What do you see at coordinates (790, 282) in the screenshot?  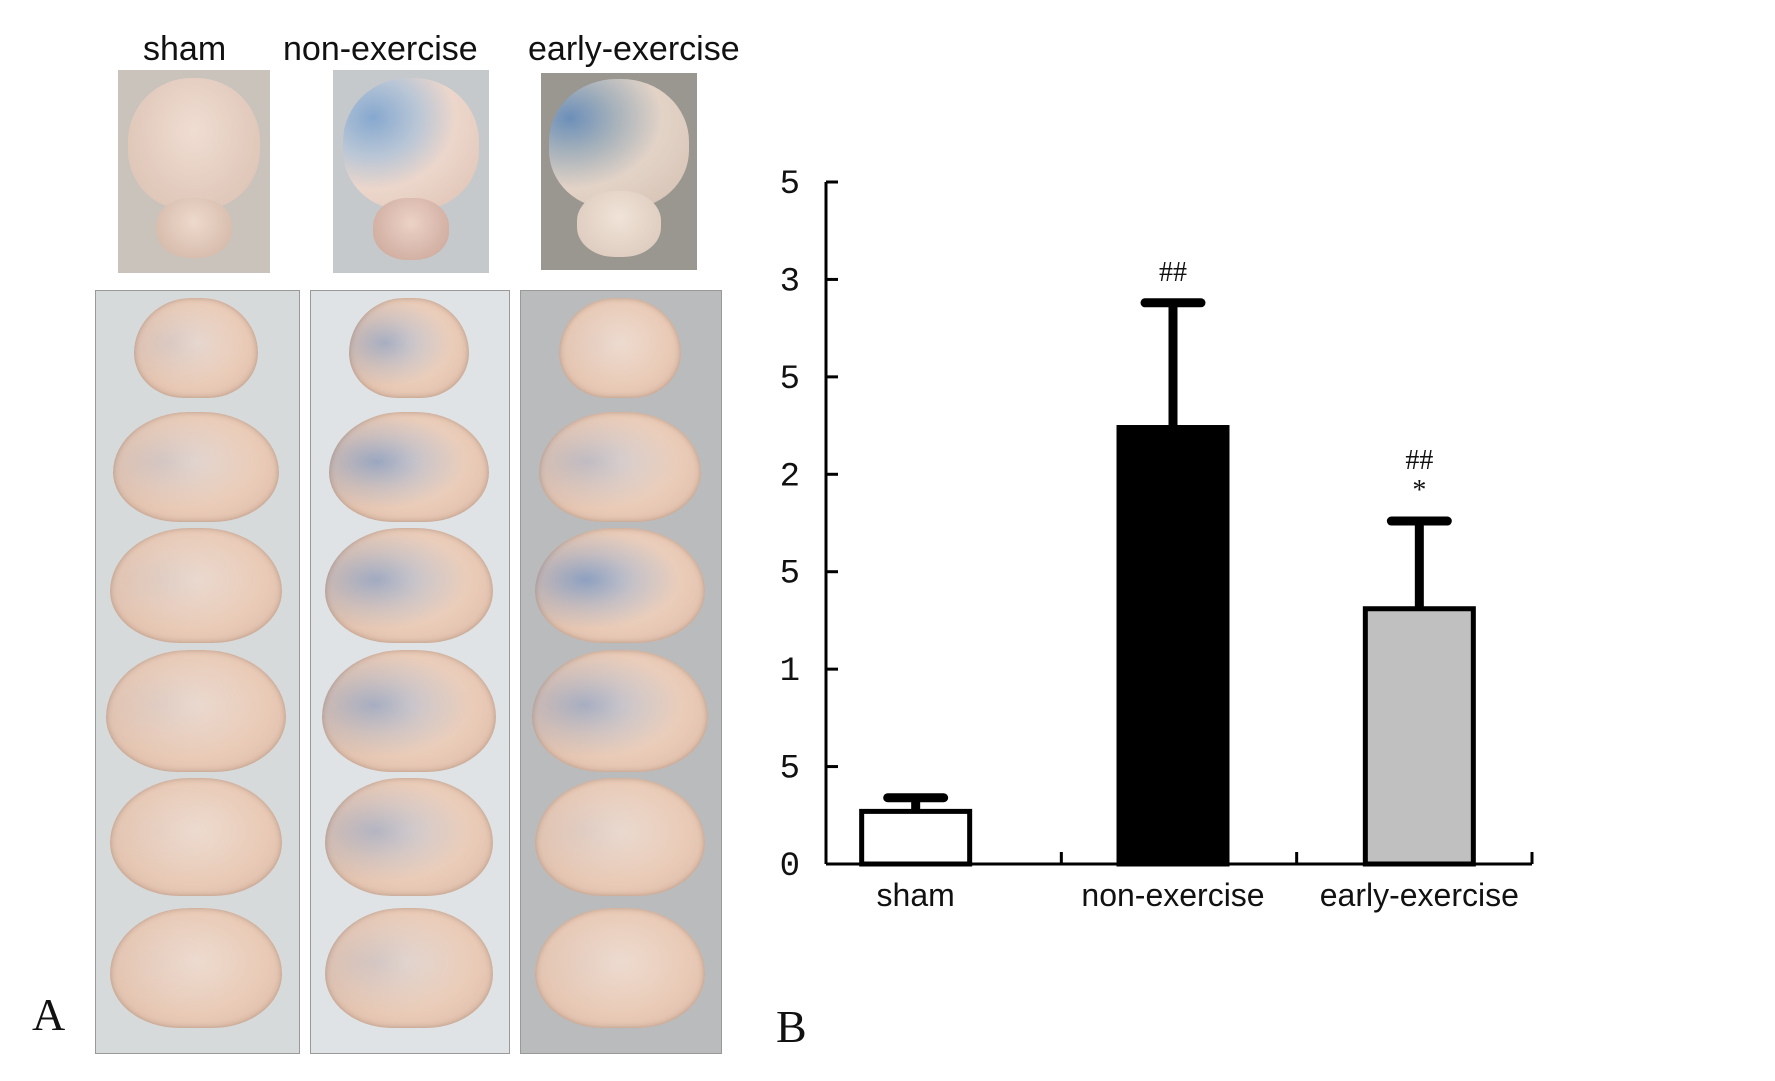 I see `y-tick-label: 3` at bounding box center [790, 282].